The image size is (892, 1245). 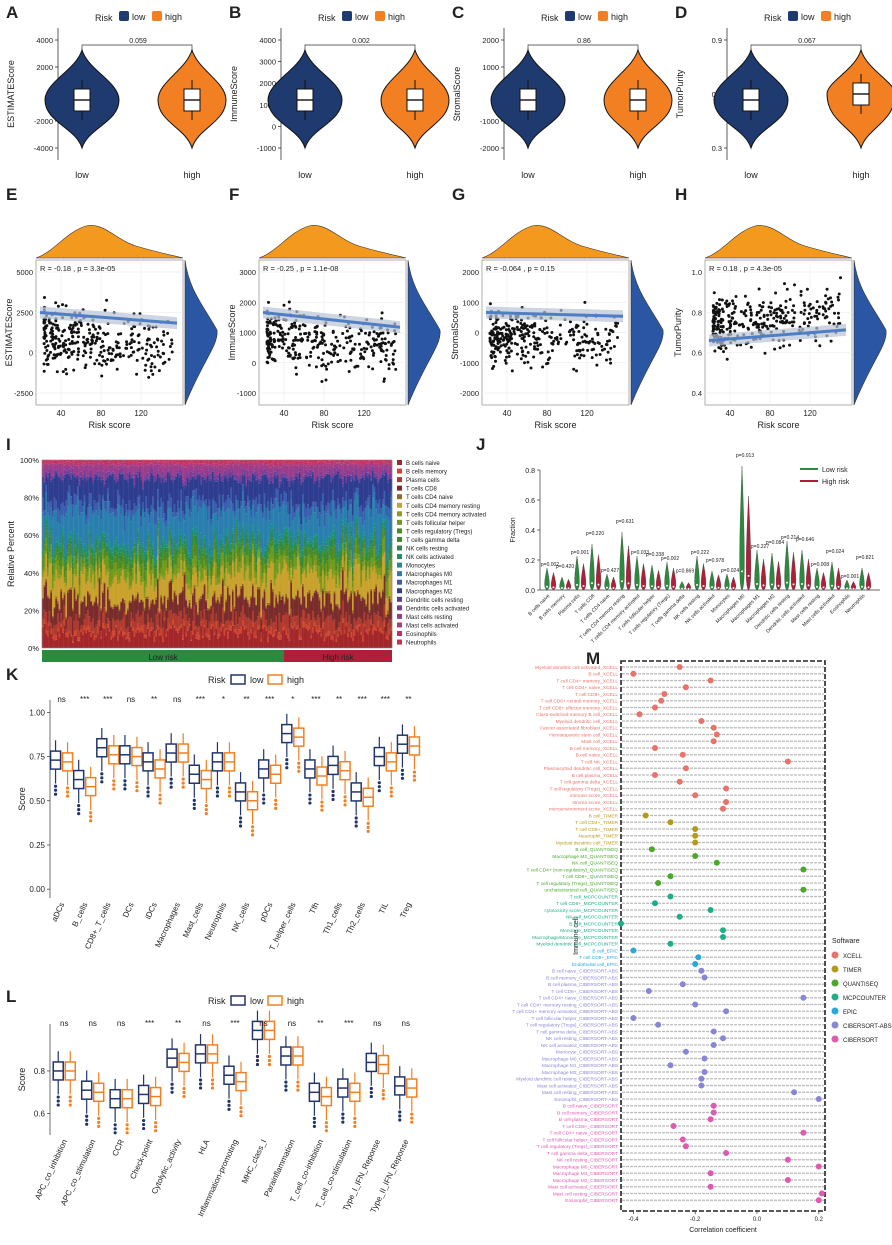 I want to click on x-tick-label: high, so click(x=860, y=175).